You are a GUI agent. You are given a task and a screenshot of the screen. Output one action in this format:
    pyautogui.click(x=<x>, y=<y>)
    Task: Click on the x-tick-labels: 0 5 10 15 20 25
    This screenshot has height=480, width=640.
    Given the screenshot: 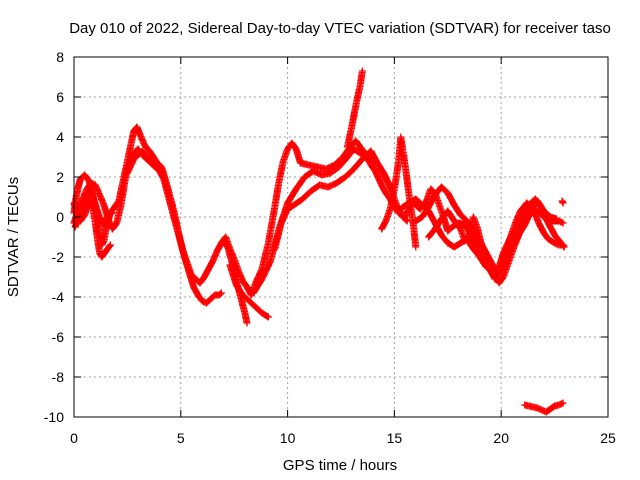 What is the action you would take?
    pyautogui.click(x=343, y=438)
    